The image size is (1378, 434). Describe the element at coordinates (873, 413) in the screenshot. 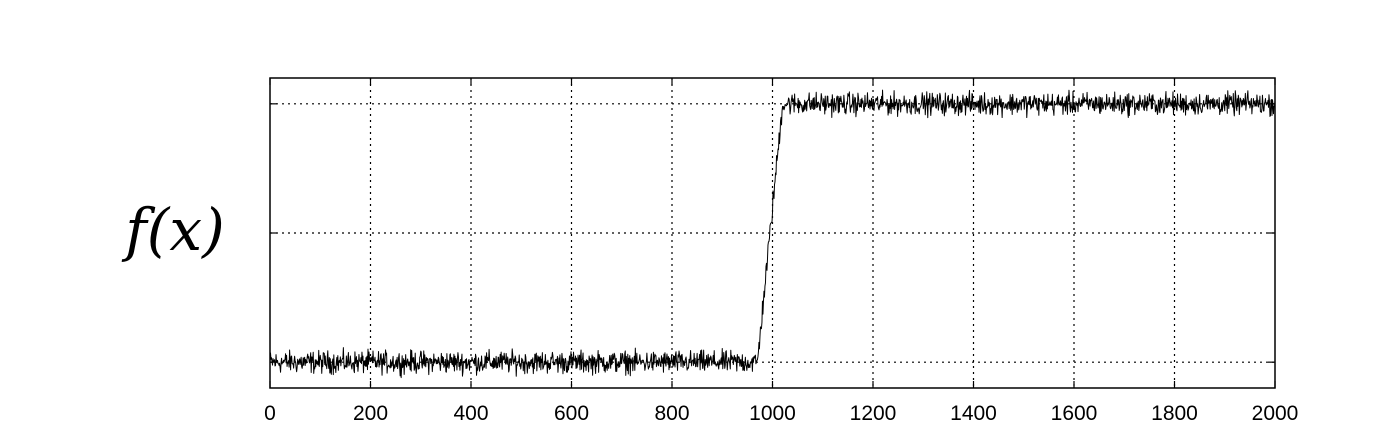

I see `x-tick-label: 1200` at that location.